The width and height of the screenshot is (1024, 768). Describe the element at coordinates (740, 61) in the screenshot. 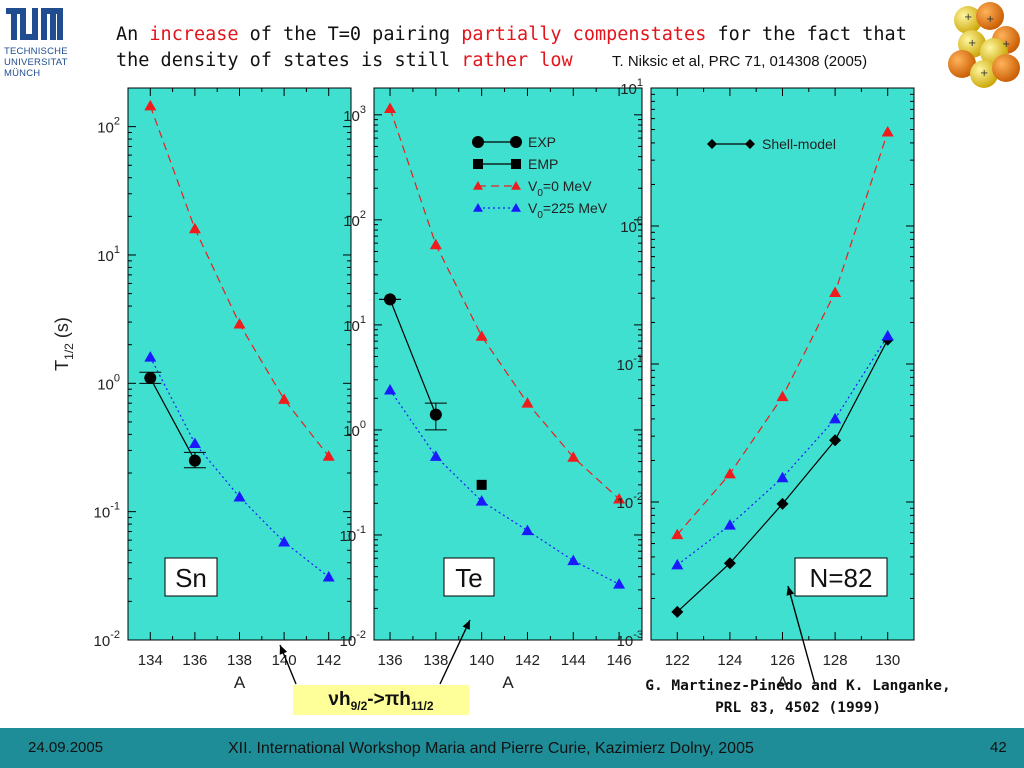

I see `reference-niksic: T. Niksic et al, PRC 71, 014308 (2005)` at that location.